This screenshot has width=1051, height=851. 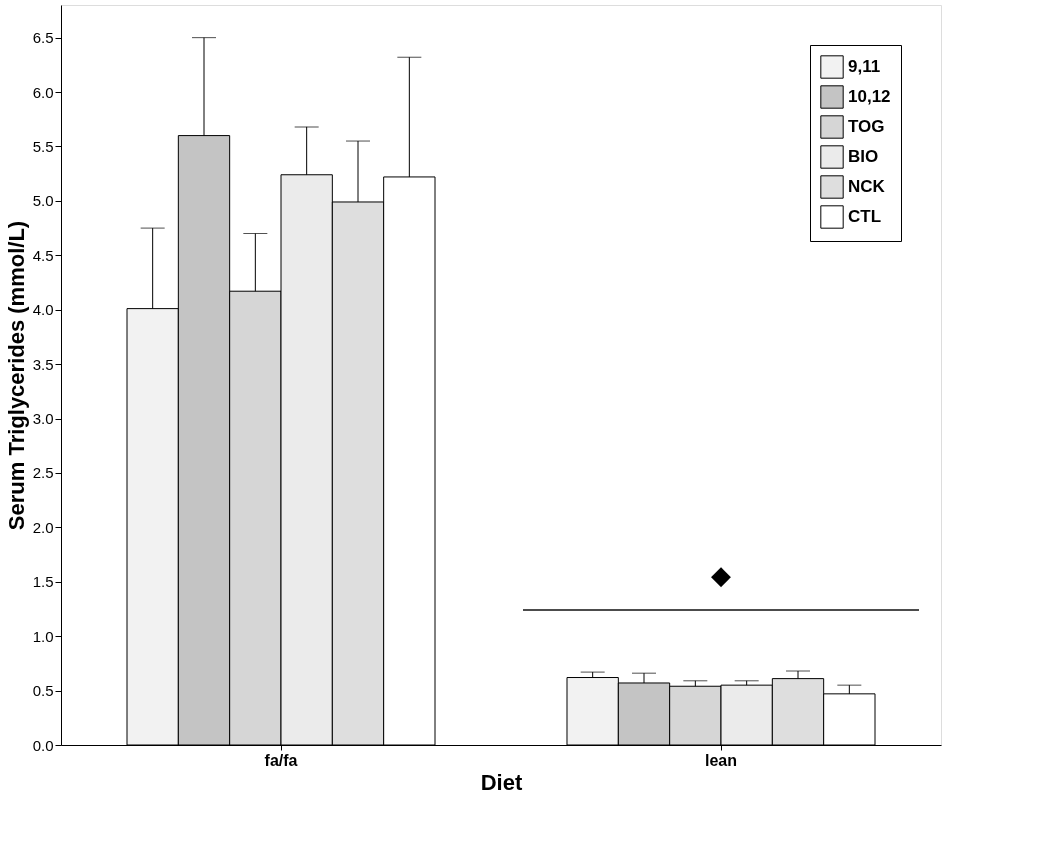 What do you see at coordinates (864, 66) in the screenshot?
I see `legend-label: 9,11` at bounding box center [864, 66].